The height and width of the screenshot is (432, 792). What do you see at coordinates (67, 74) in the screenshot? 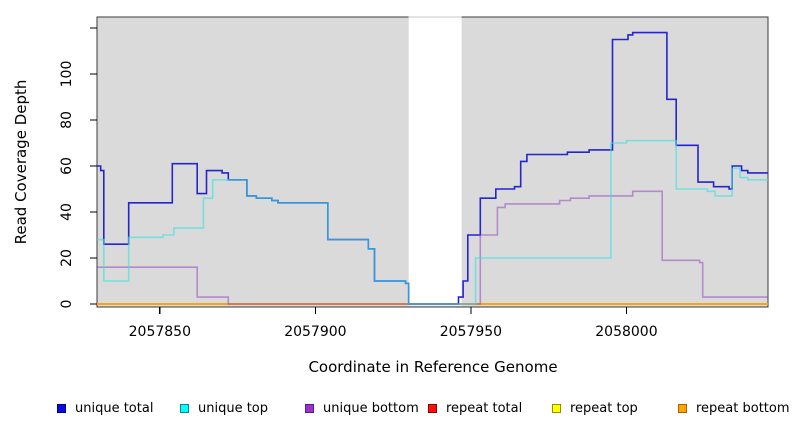
I see `y-tick-label: 100` at bounding box center [67, 74].